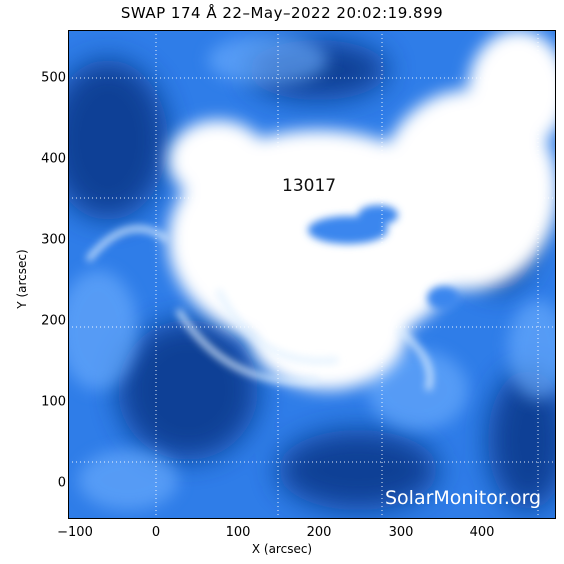  I want to click on y-axis-label: Y (arcsec), so click(22, 279).